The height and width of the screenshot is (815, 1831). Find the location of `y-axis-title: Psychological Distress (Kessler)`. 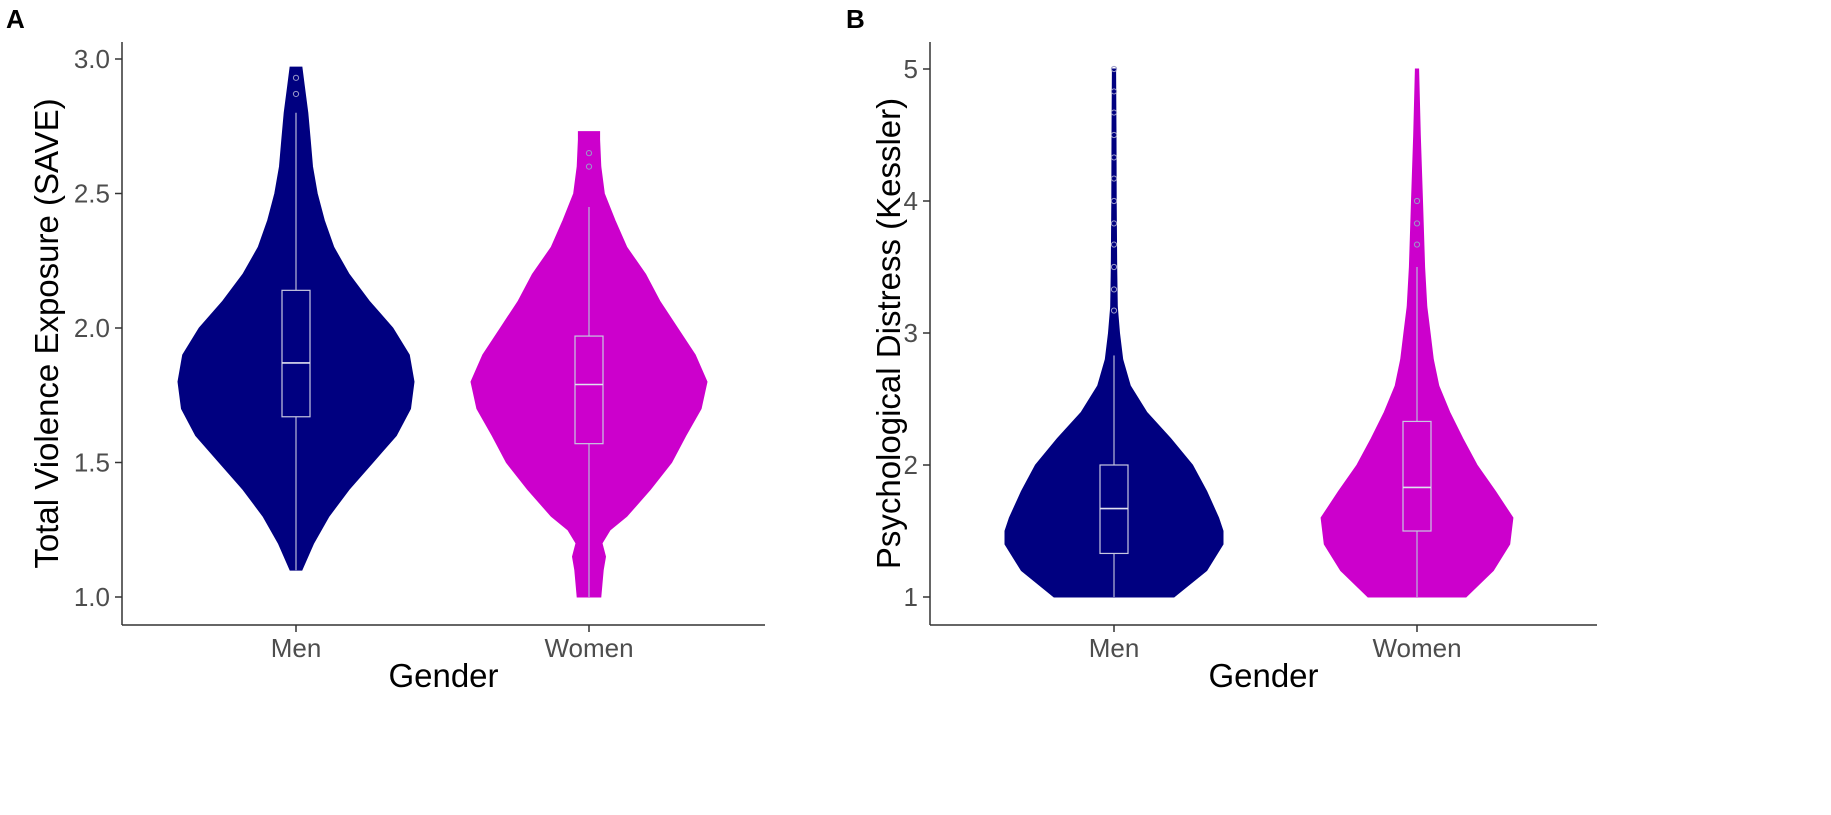

y-axis-title: Psychological Distress (Kessler) is located at coordinates (888, 333).